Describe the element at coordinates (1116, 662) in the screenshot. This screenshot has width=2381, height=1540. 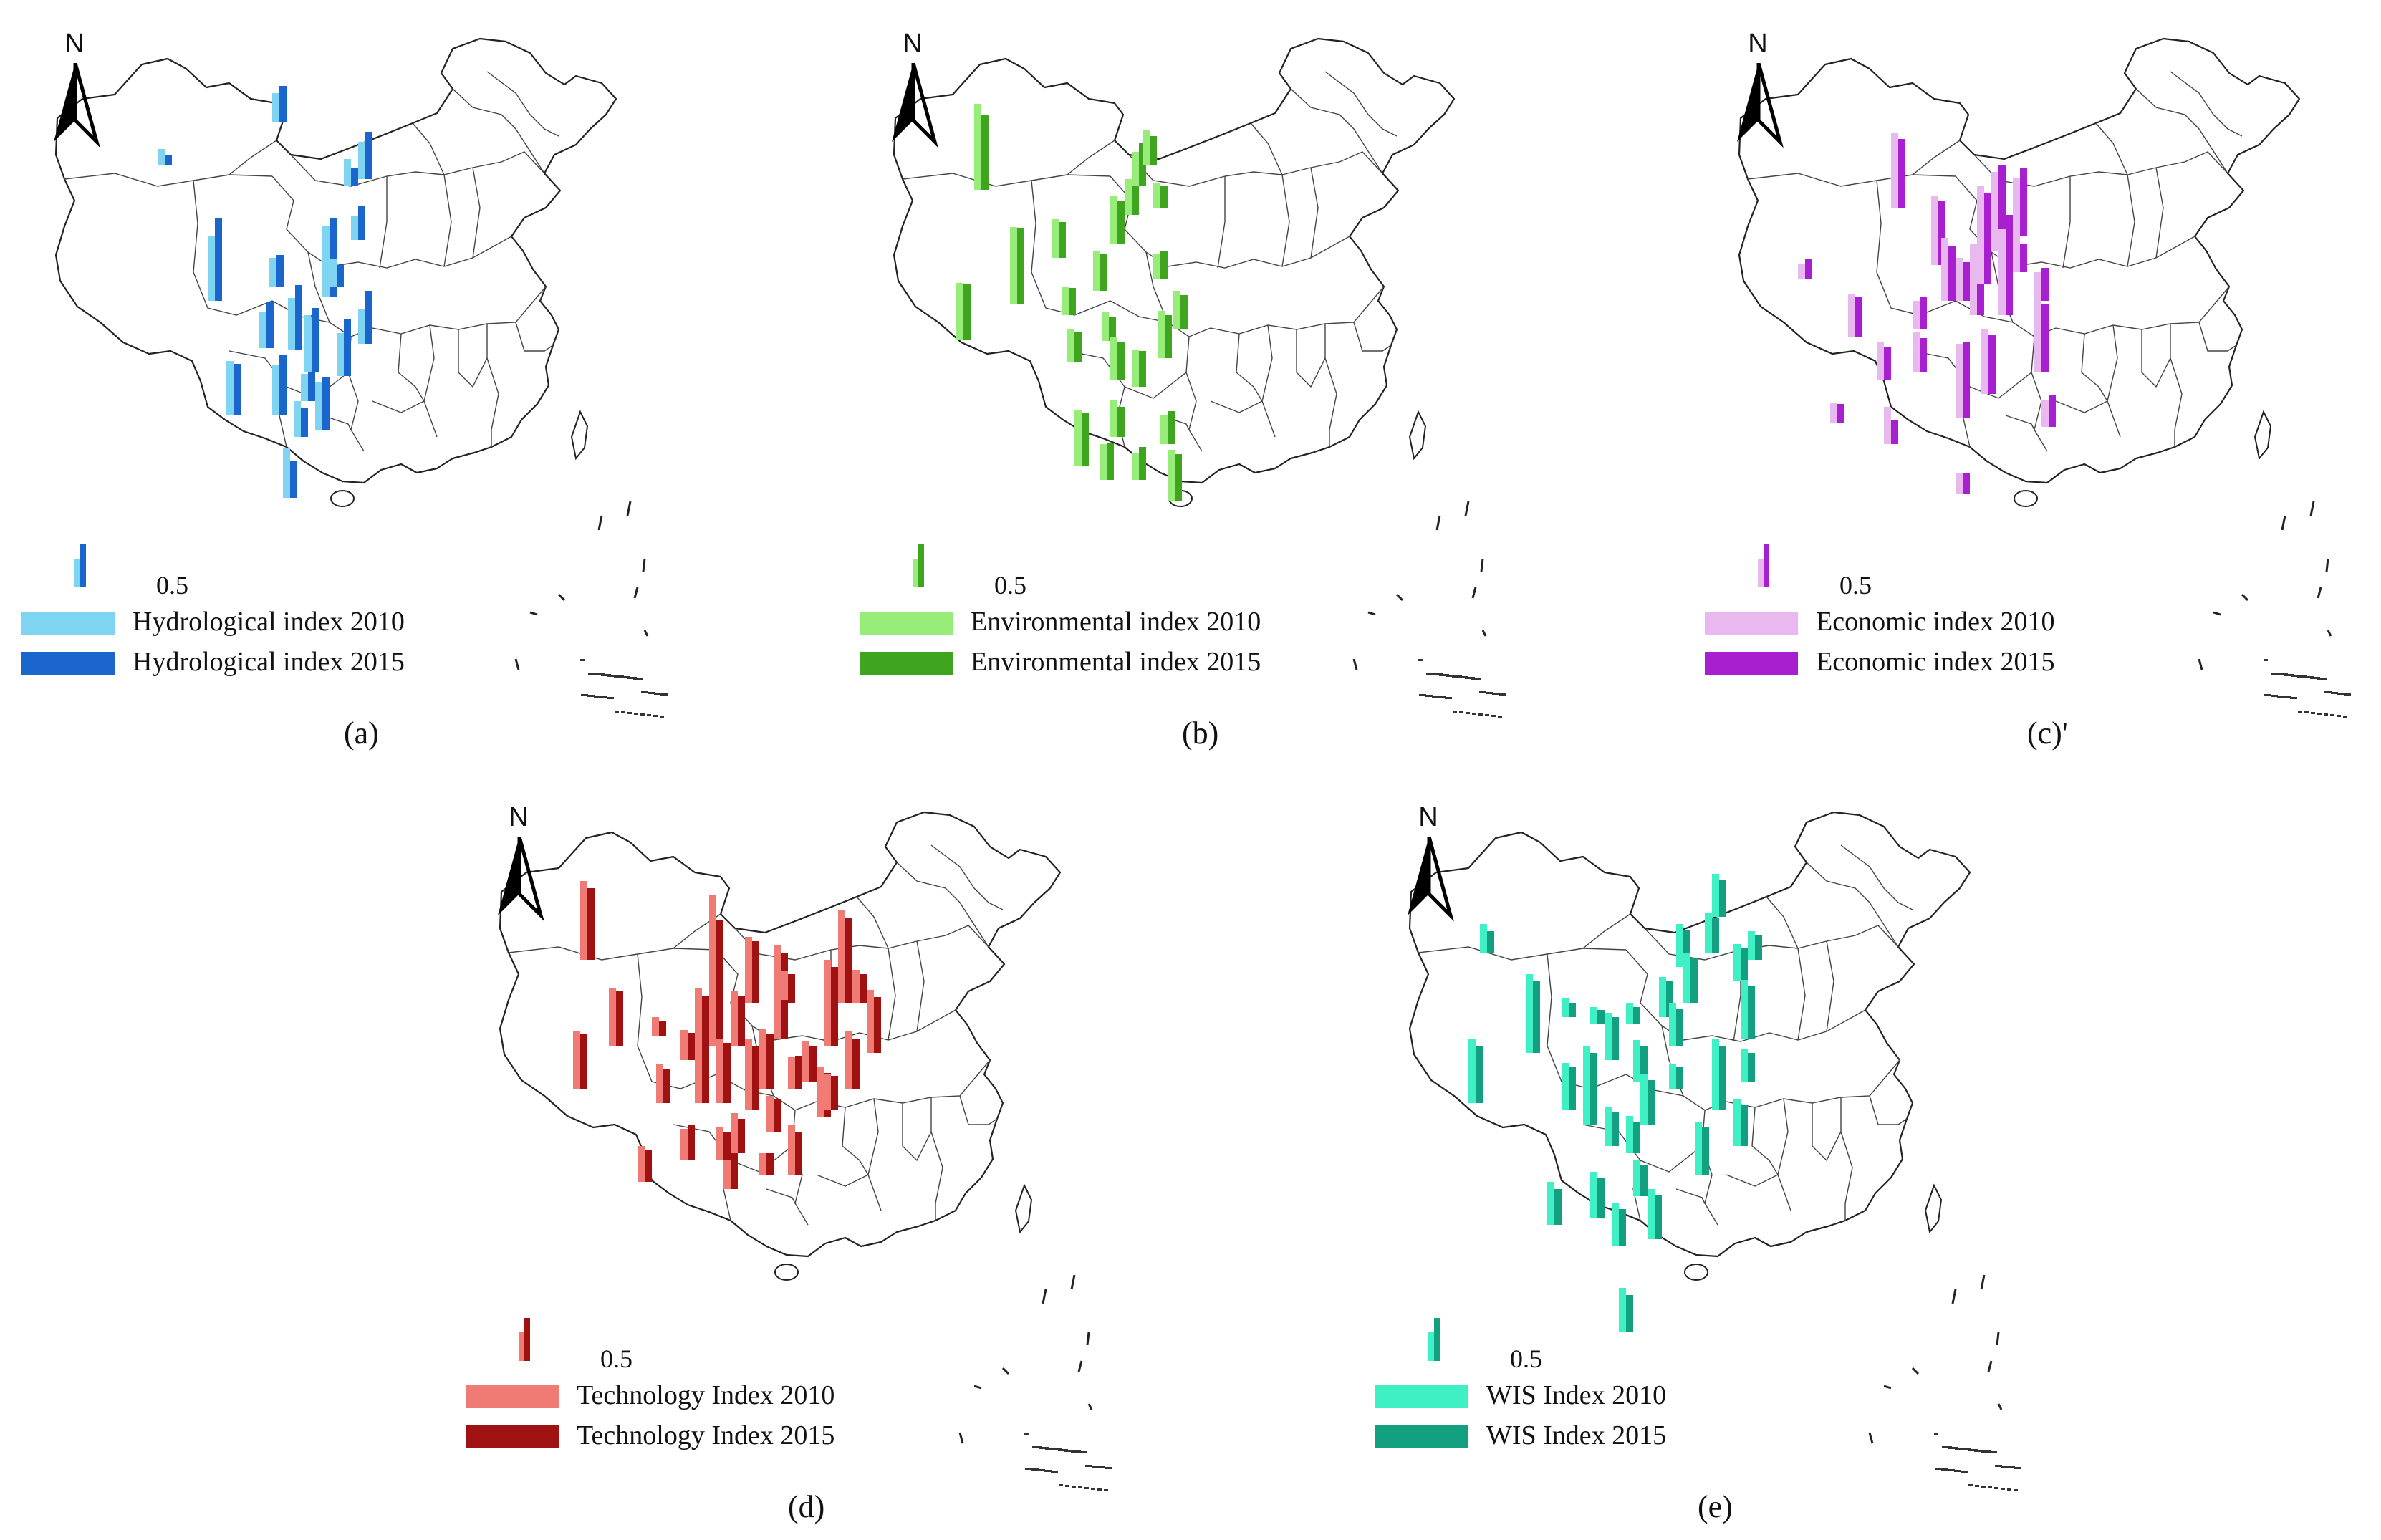
I see `legend-label: Environmental index 2015` at that location.